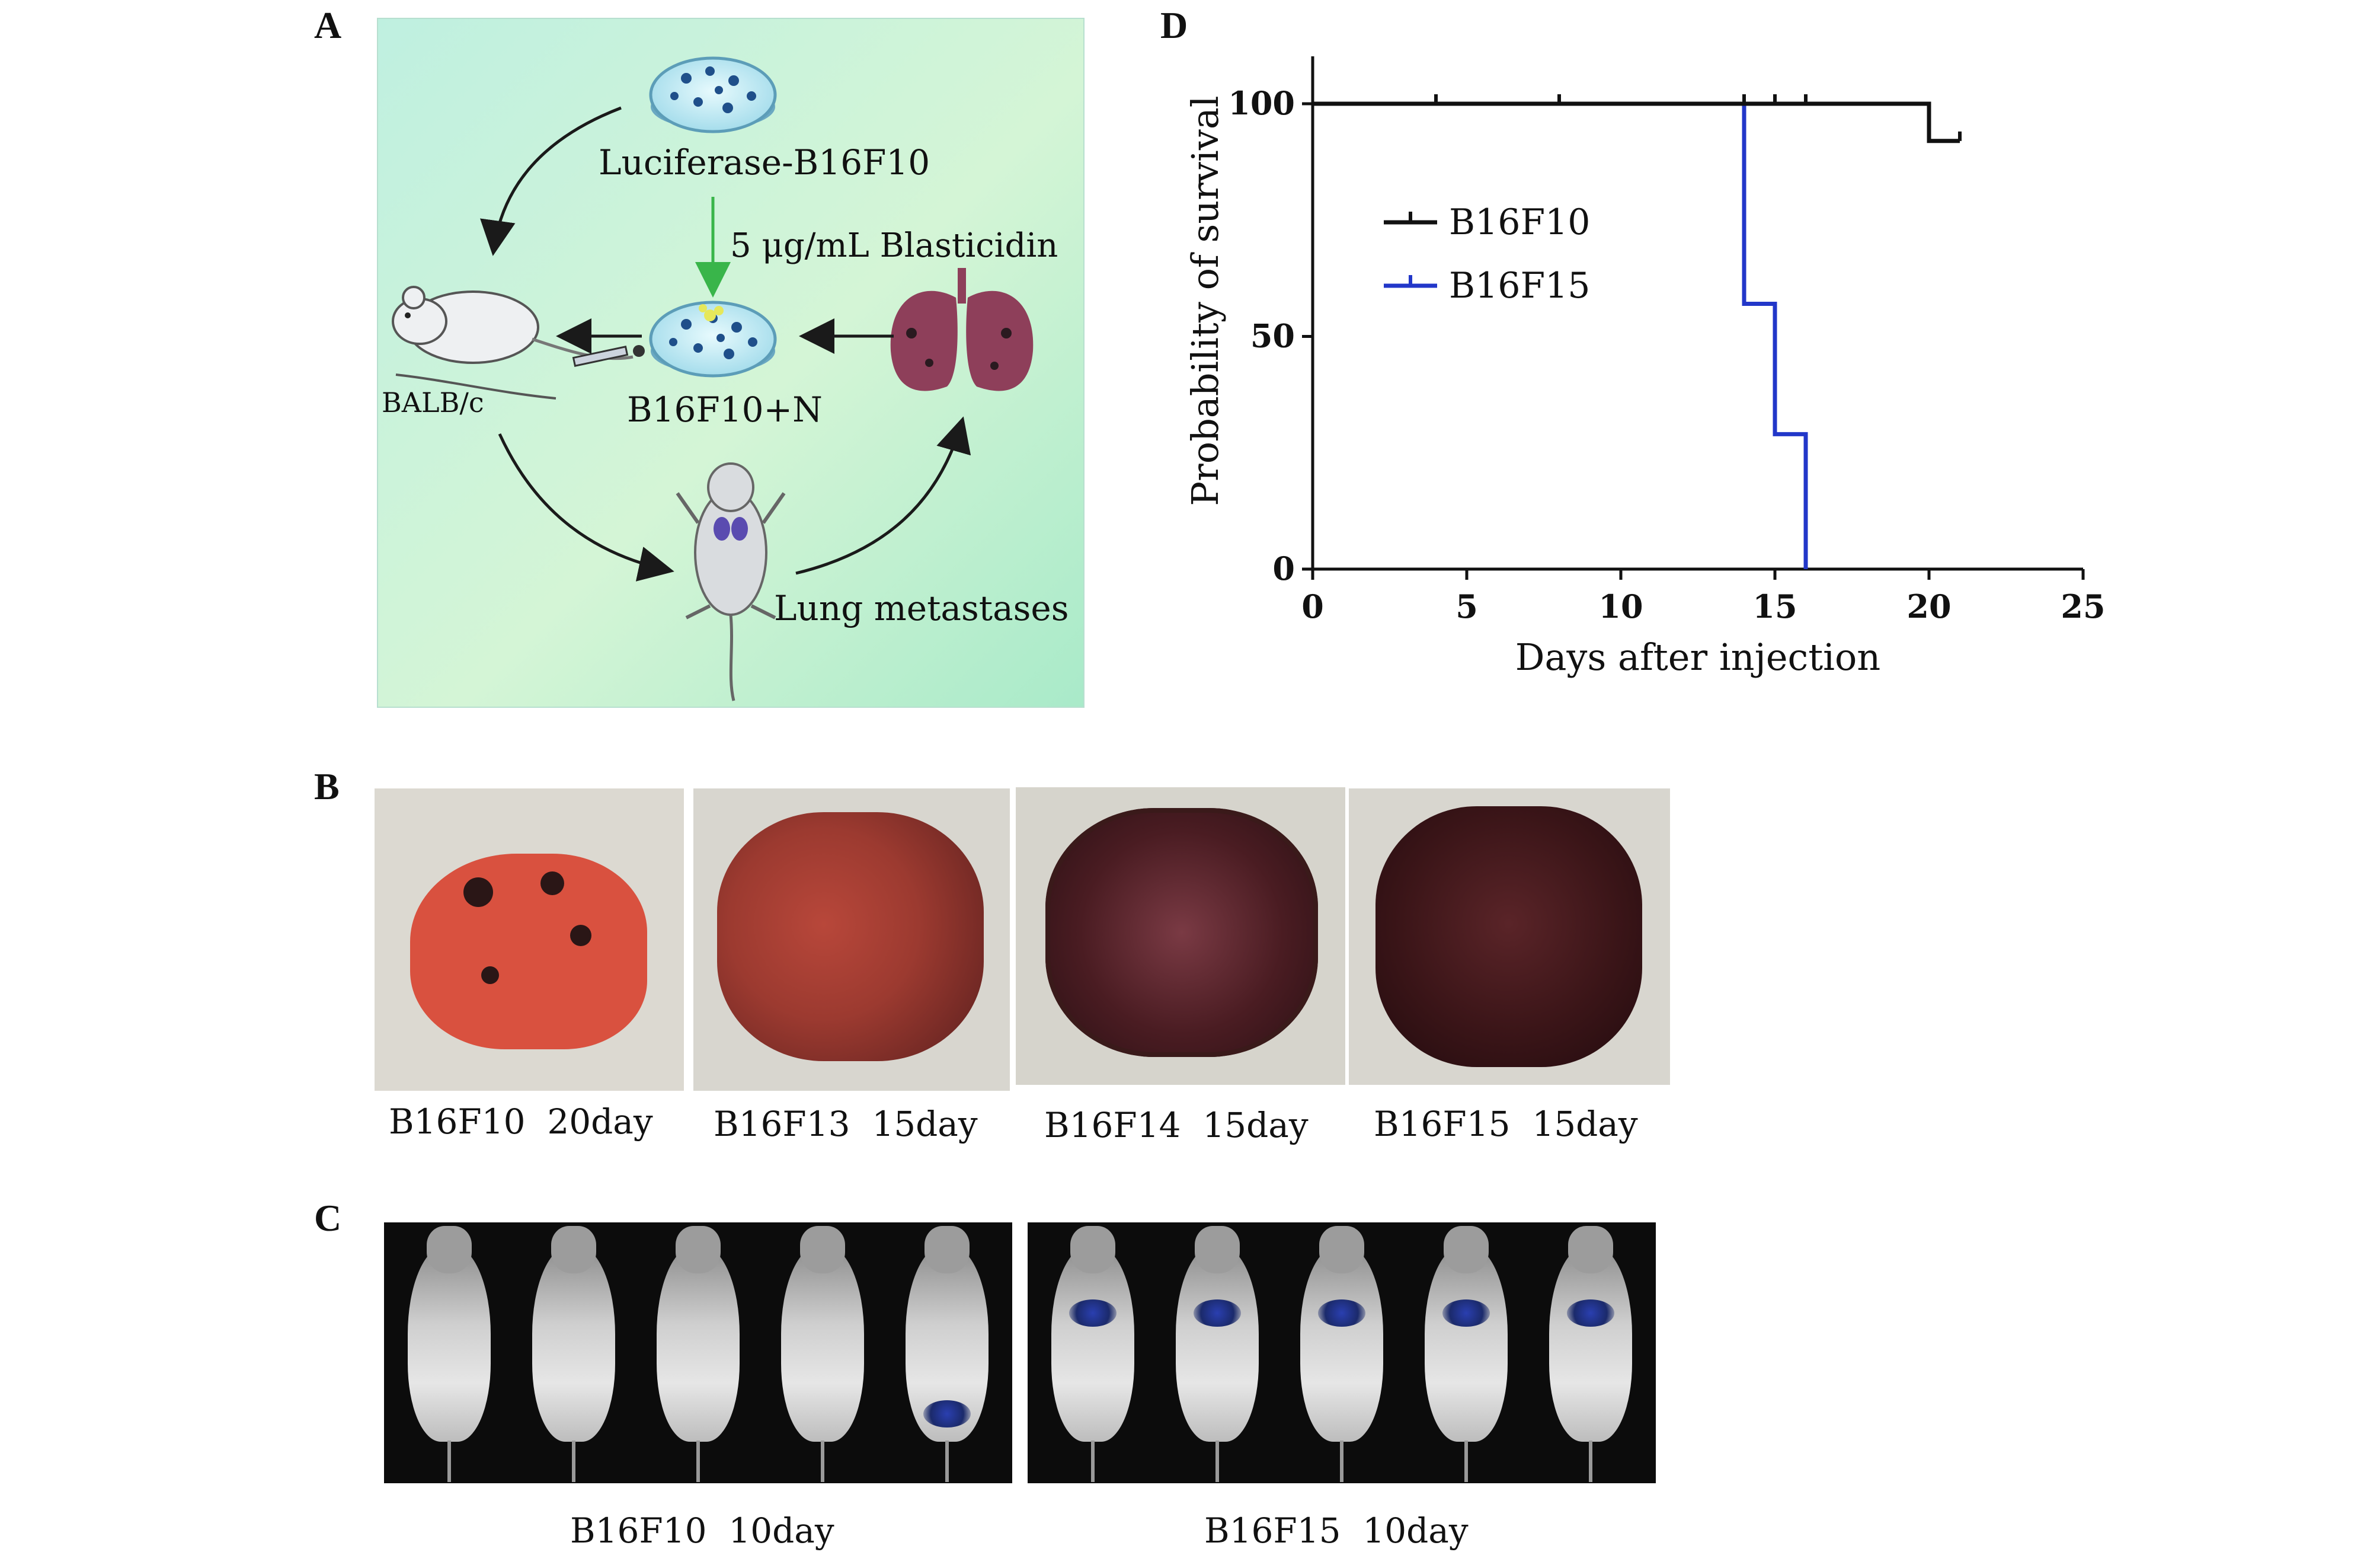  What do you see at coordinates (1509, 937) in the screenshot?
I see `lung-photo-b16f15` at bounding box center [1509, 937].